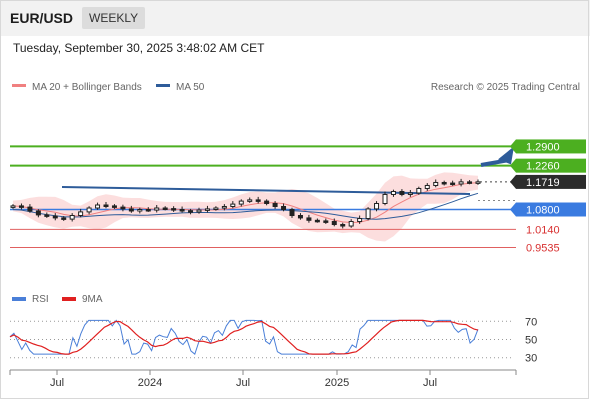 The height and width of the screenshot is (400, 590). What do you see at coordinates (150, 383) in the screenshot?
I see `x-tick-label: 2024` at bounding box center [150, 383].